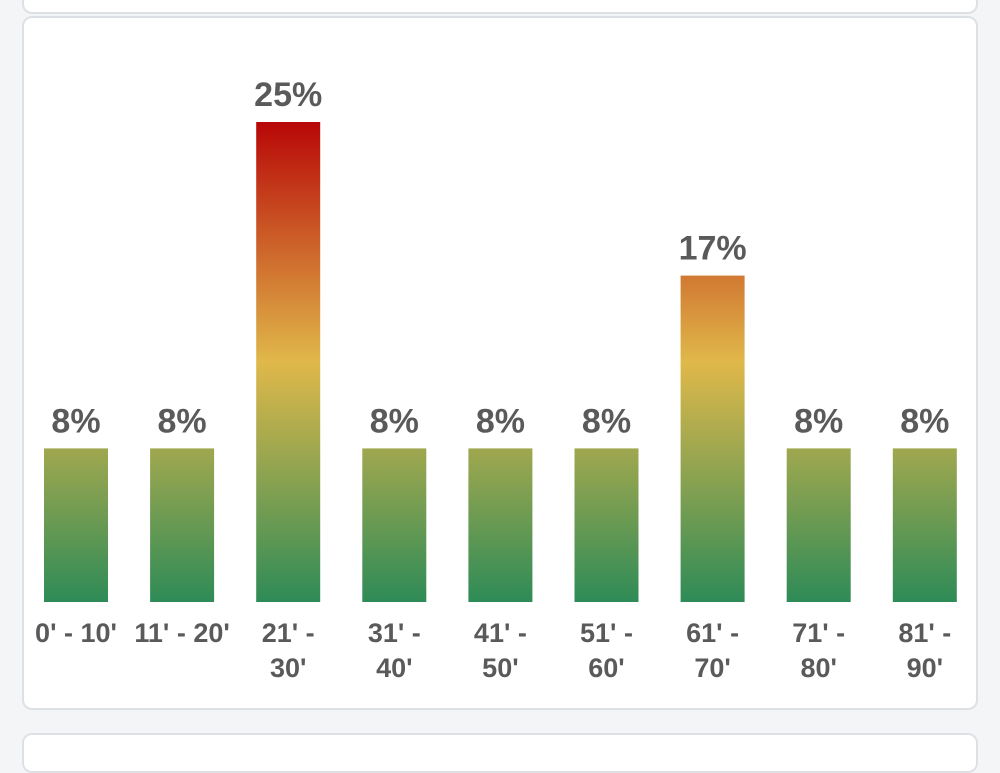 This screenshot has width=1000, height=773. Describe the element at coordinates (288, 95) in the screenshot. I see `bar-value-label: 25%` at that location.